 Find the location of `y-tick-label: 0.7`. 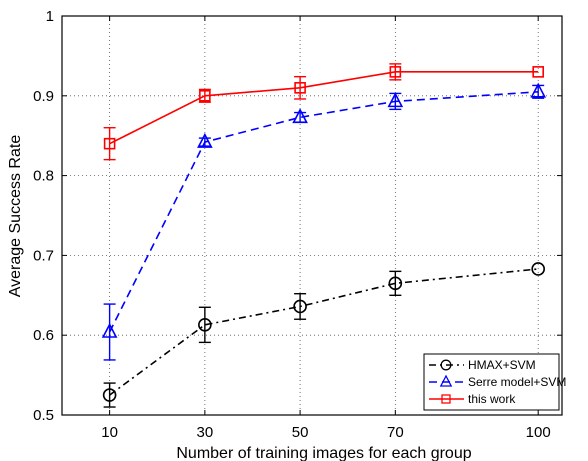

y-tick-label: 0.7 is located at coordinates (43, 255).